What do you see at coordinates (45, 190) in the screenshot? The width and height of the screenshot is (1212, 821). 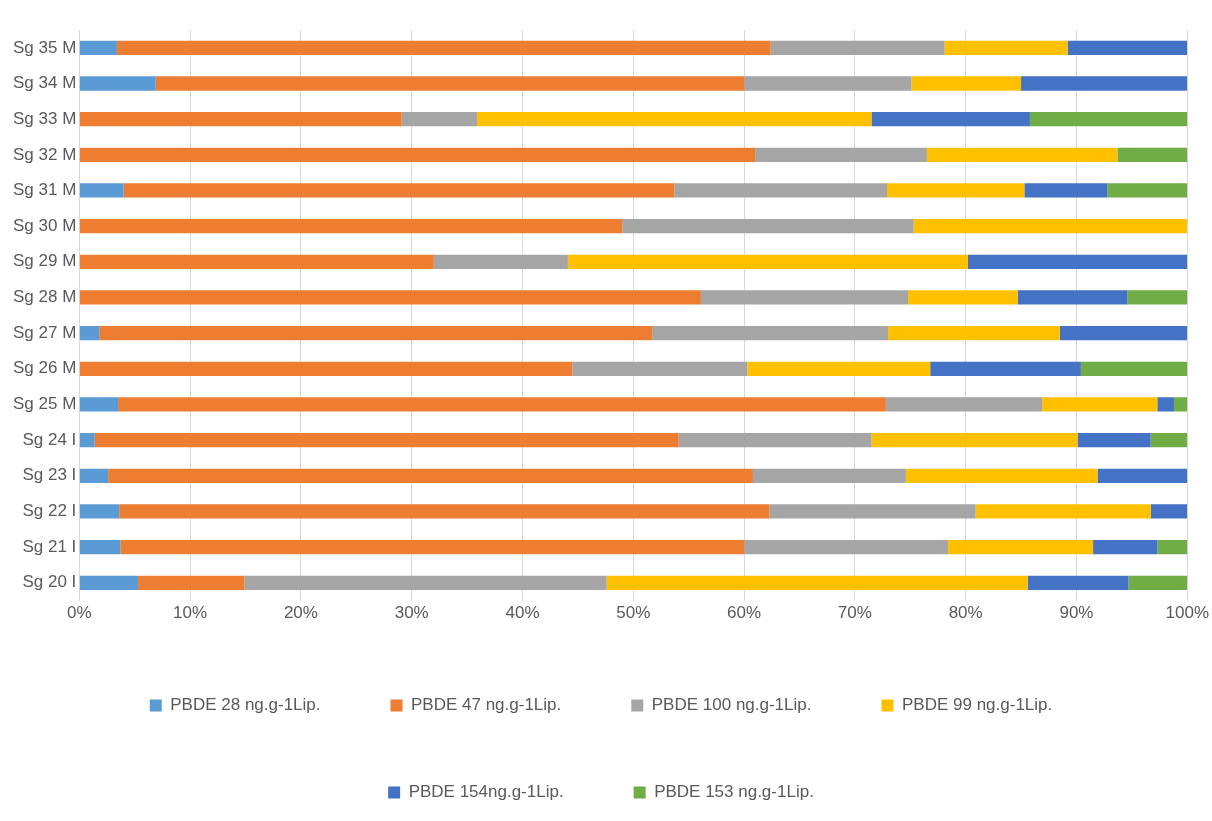 I see `y-tick-label: Sg 31 M` at bounding box center [45, 190].